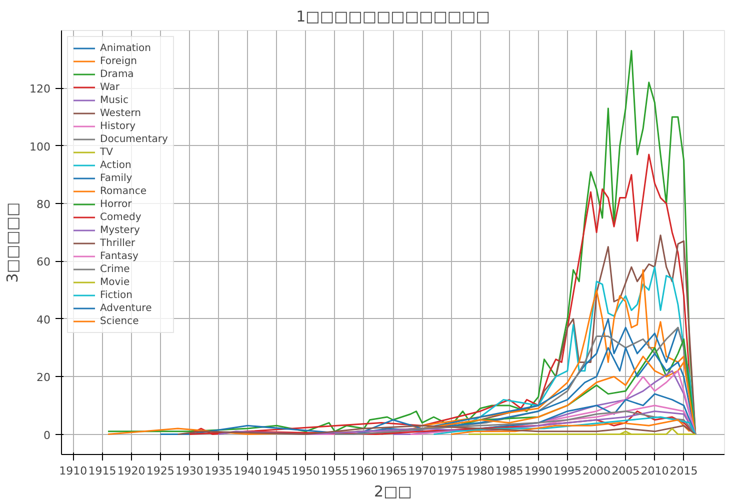 This screenshot has height=503, width=729. Describe the element at coordinates (654, 471) in the screenshot. I see `x-tick-label: 2010` at that location.